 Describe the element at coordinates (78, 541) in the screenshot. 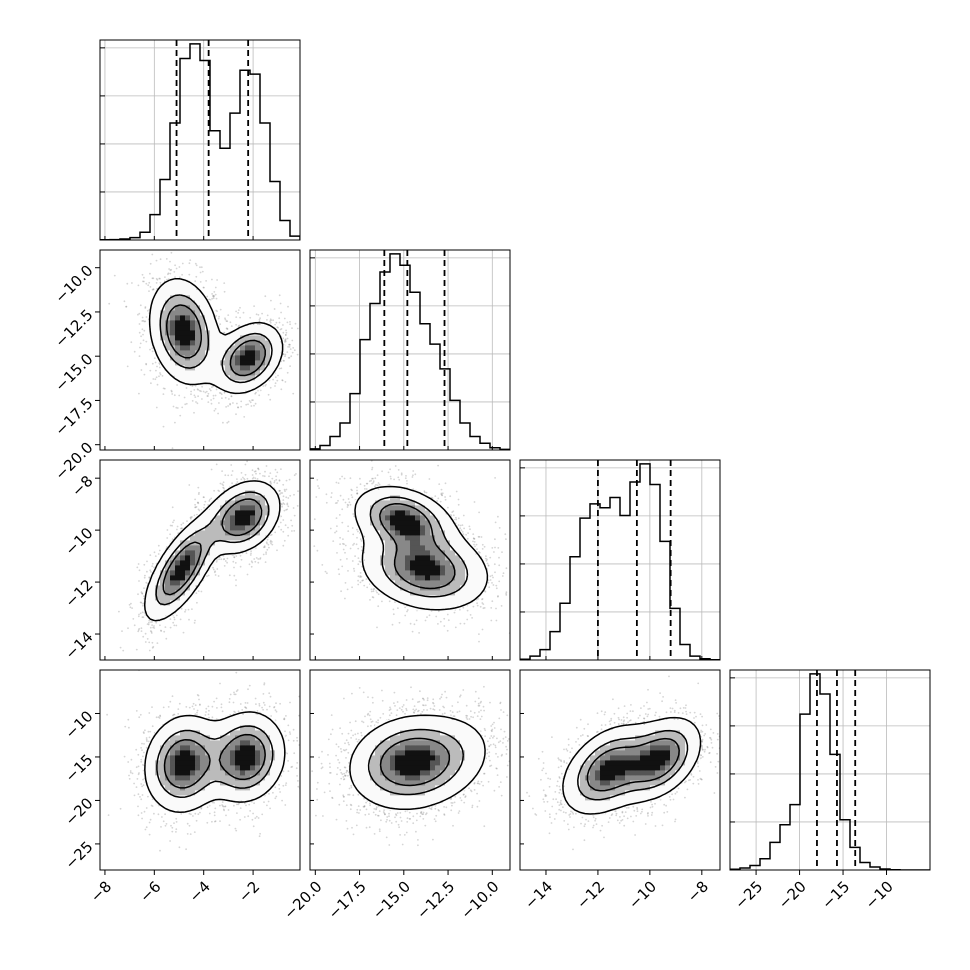

I see `y-tick-label-2-2: −10` at that location.